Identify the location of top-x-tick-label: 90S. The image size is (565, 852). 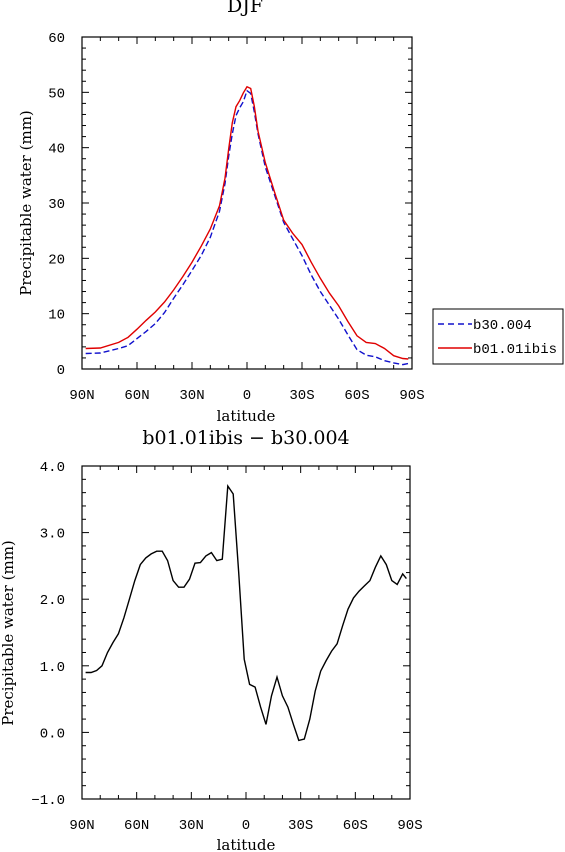
(411, 396).